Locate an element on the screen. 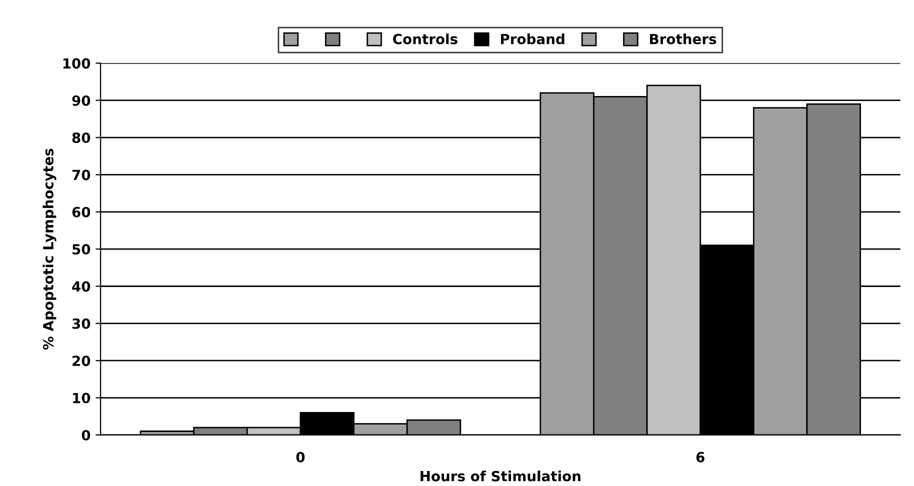 This screenshot has height=486, width=914. y-tick-label: 50 is located at coordinates (81, 249).